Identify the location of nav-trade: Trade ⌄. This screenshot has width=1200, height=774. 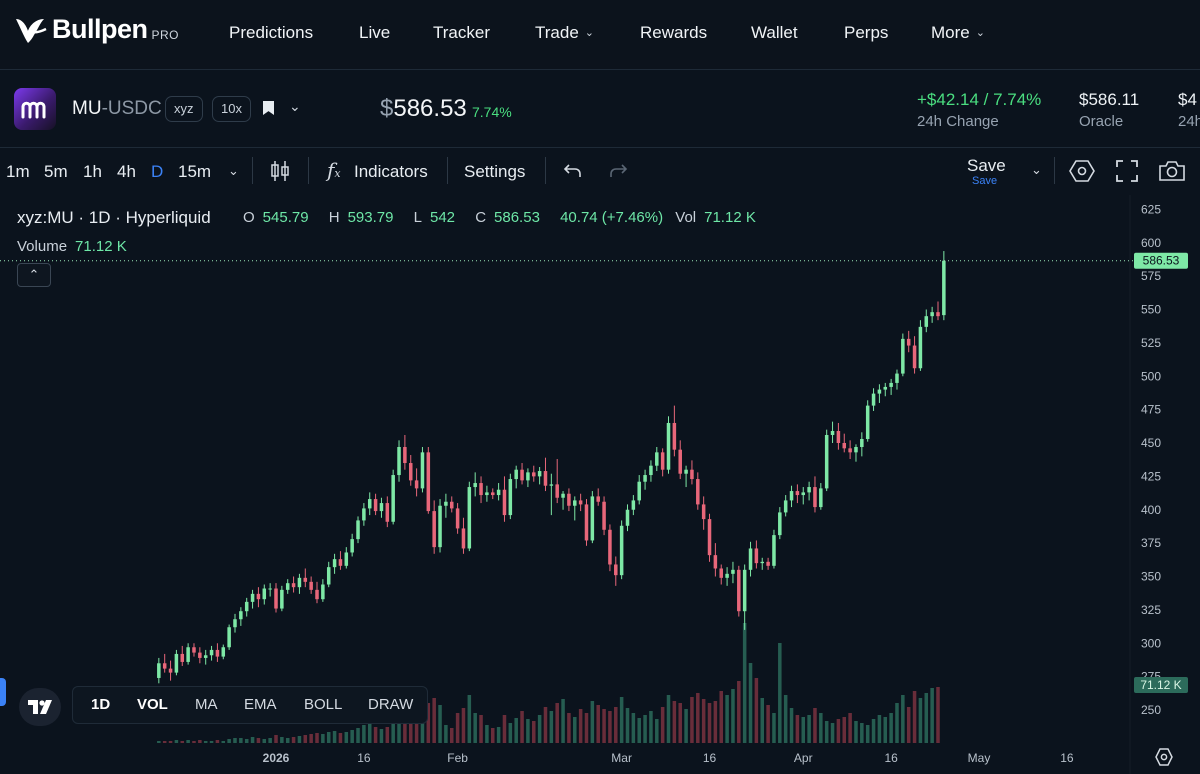
(564, 33).